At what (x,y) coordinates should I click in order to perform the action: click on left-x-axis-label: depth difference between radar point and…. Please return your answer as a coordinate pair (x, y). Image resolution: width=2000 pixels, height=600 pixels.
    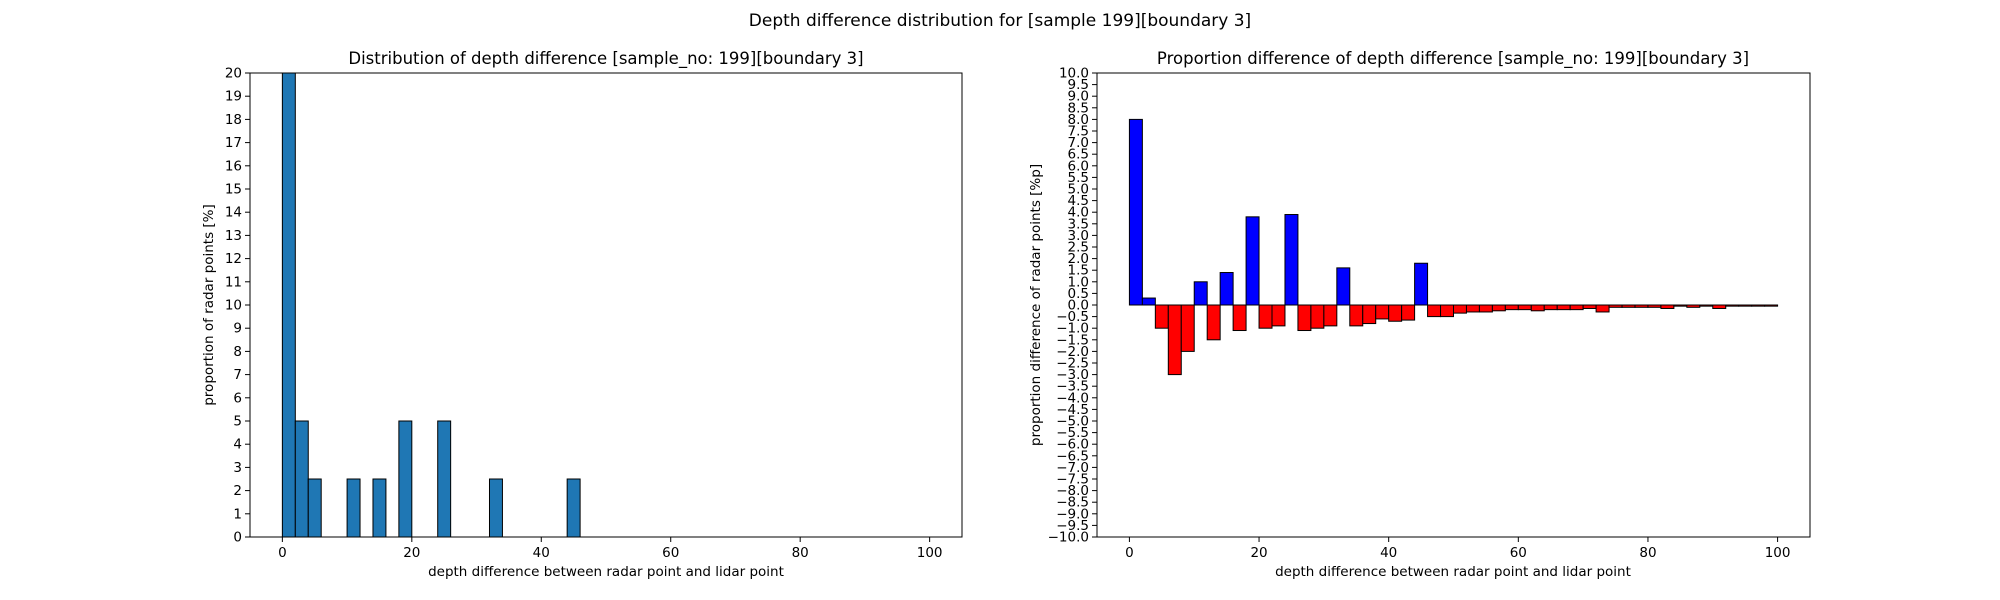
    Looking at the image, I should click on (606, 572).